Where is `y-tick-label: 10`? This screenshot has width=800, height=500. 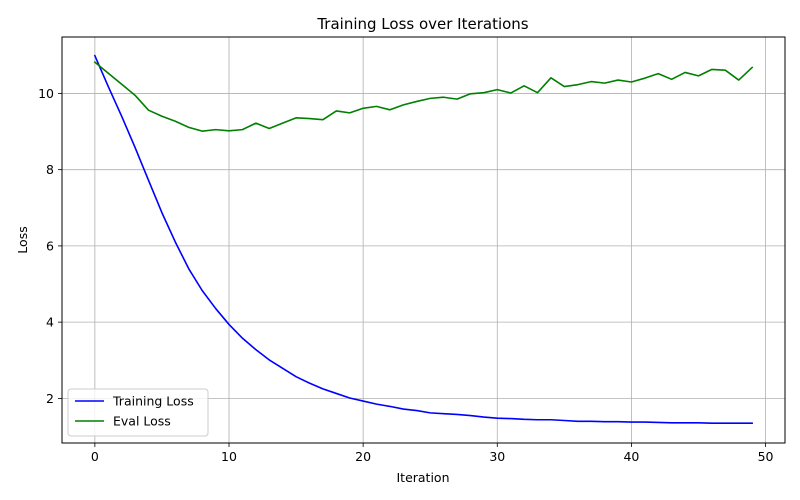 y-tick-label: 10 is located at coordinates (46, 93).